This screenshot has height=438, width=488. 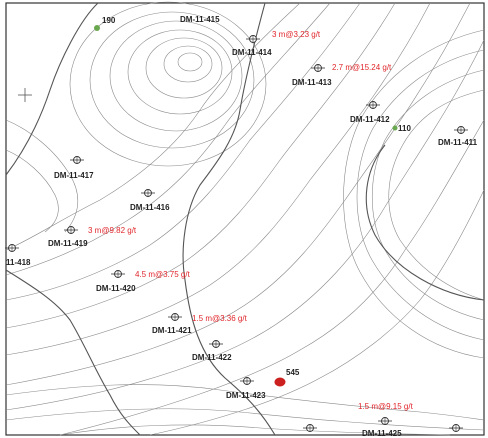 What do you see at coordinates (18, 262) in the screenshot?
I see `drillhole-label: 11-418` at bounding box center [18, 262].